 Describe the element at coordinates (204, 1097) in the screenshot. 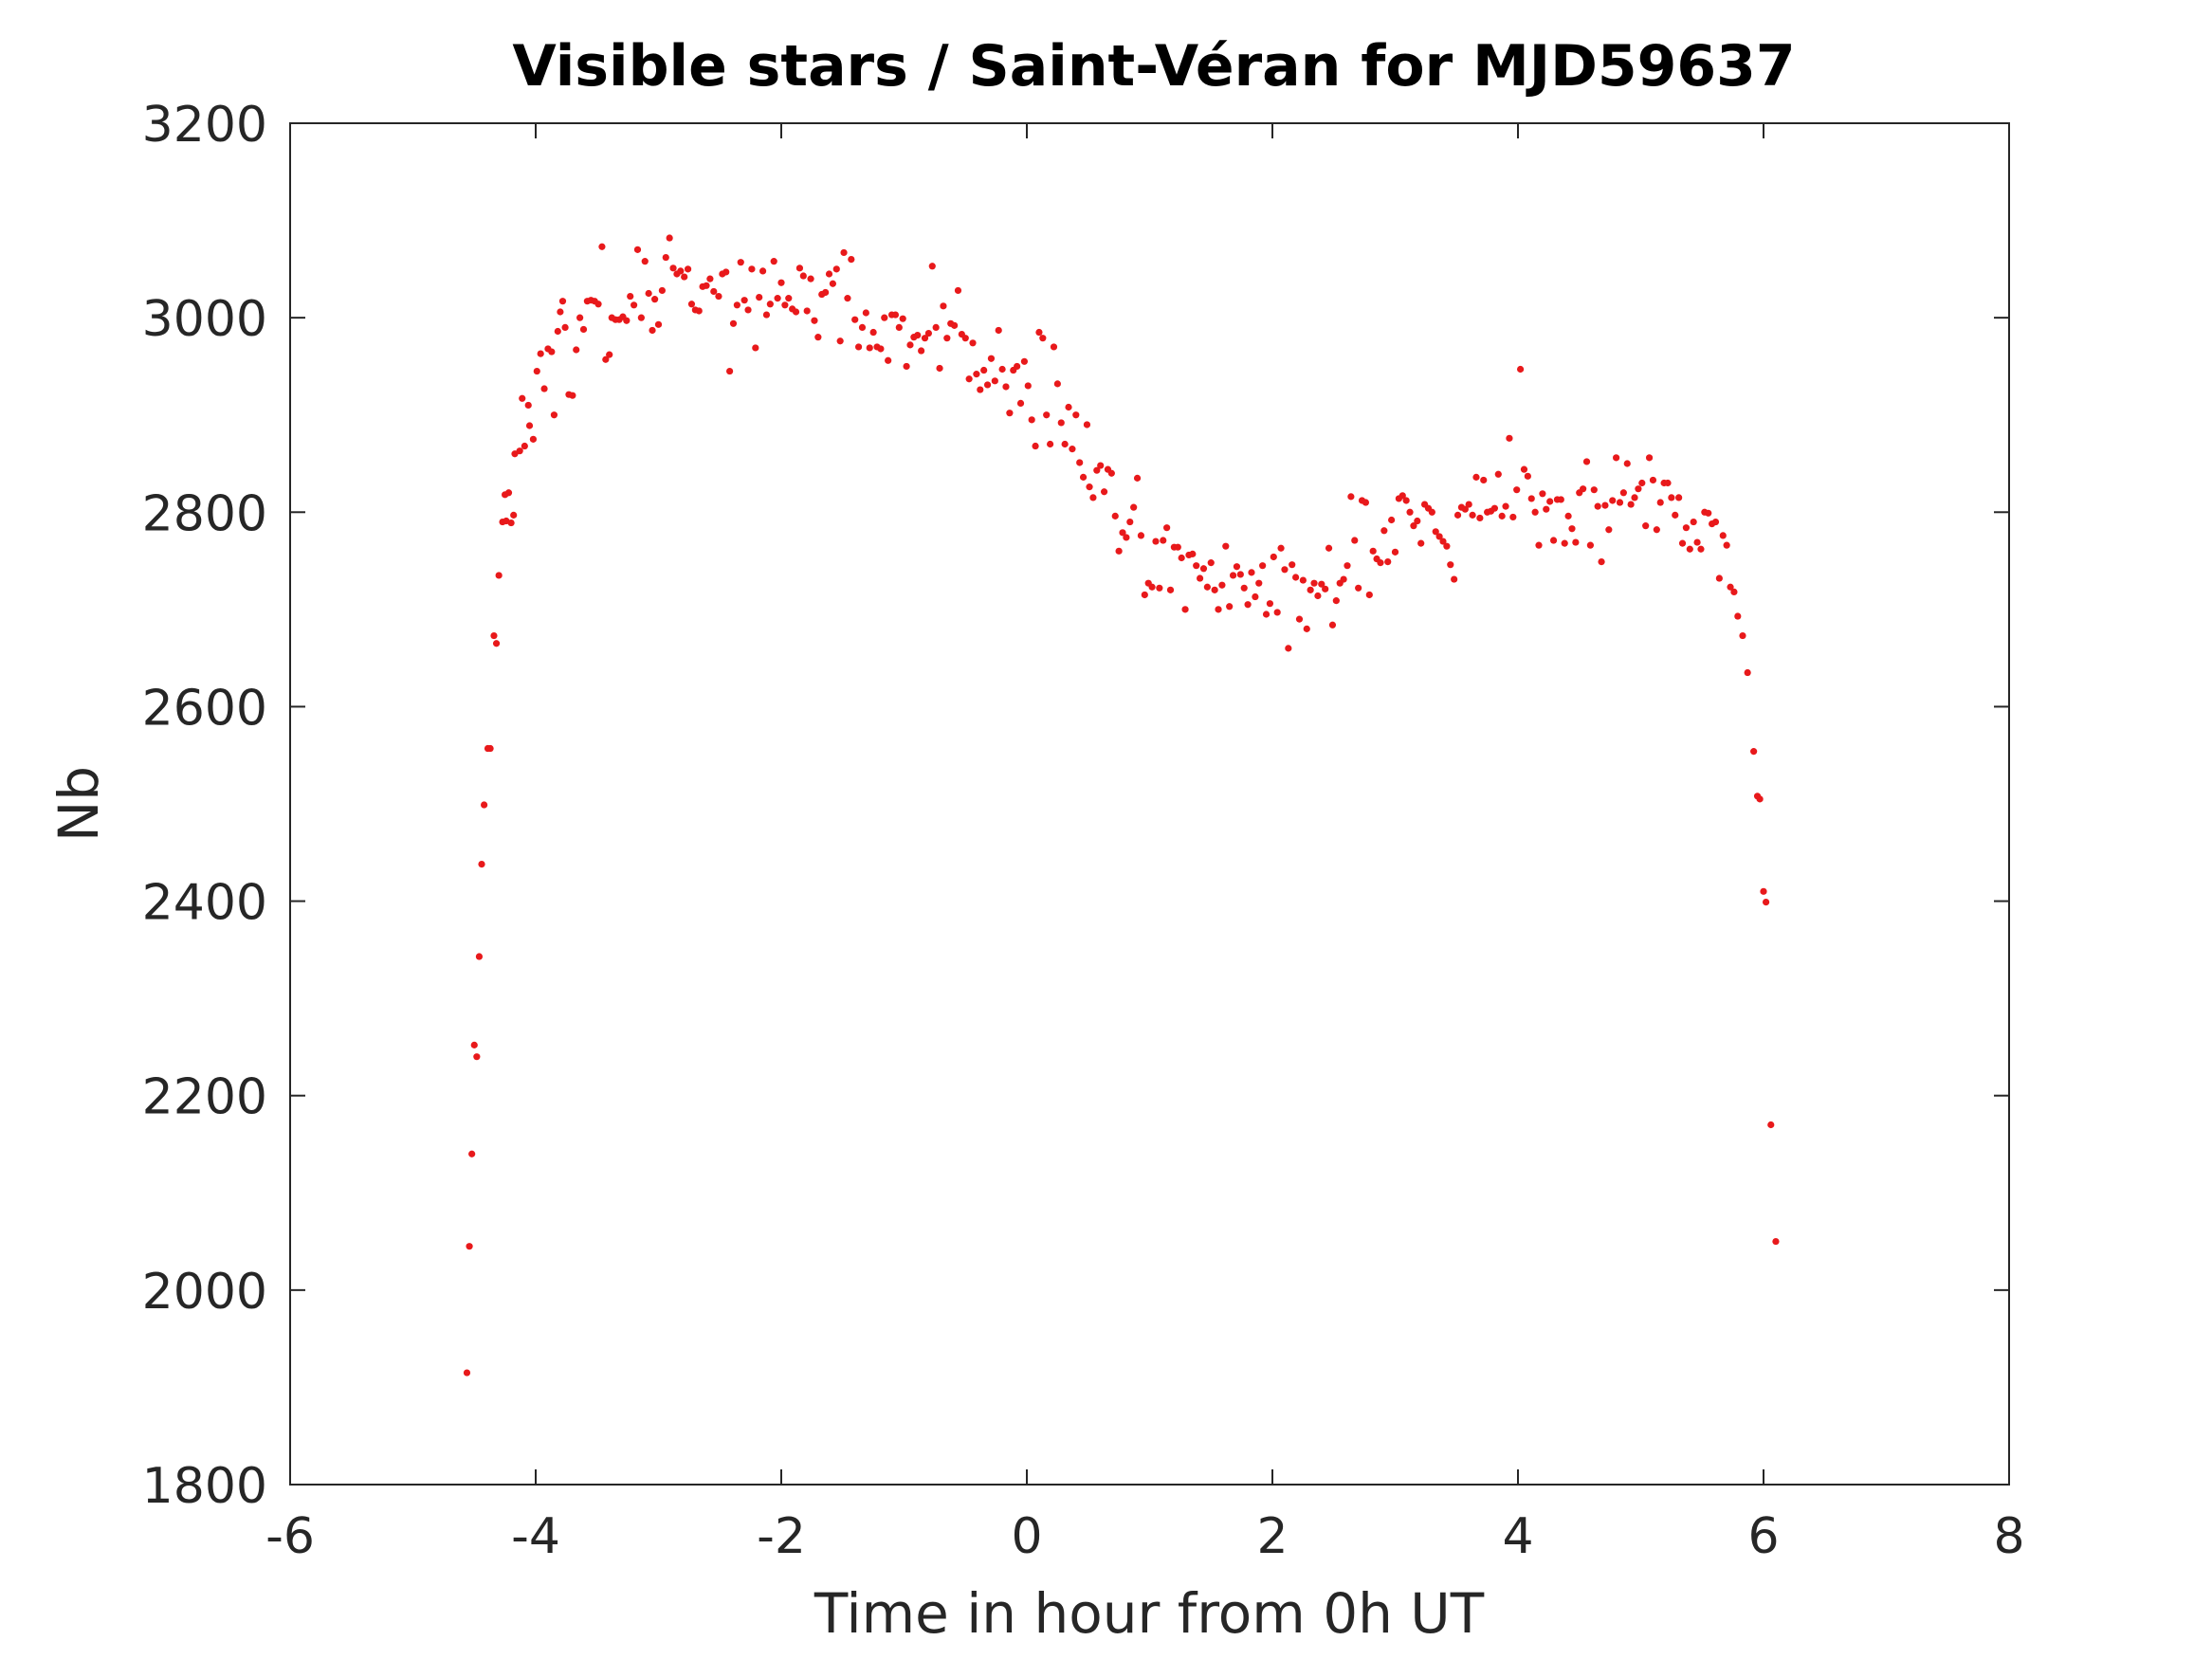

I see `y-tick-label: 2200` at that location.